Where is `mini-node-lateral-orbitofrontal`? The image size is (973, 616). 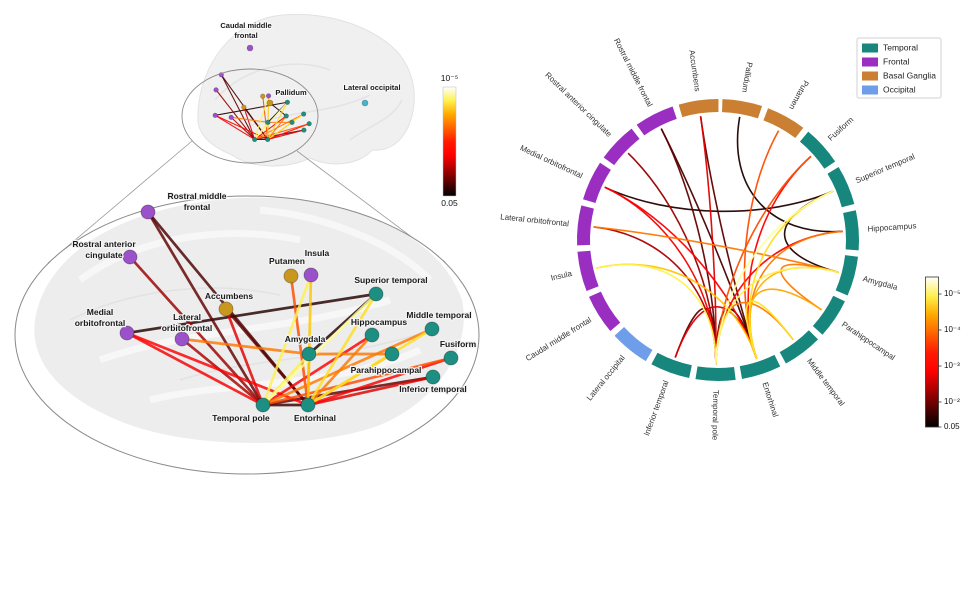
mini-node-lateral-orbitofrontal is located at coordinates (231, 117).